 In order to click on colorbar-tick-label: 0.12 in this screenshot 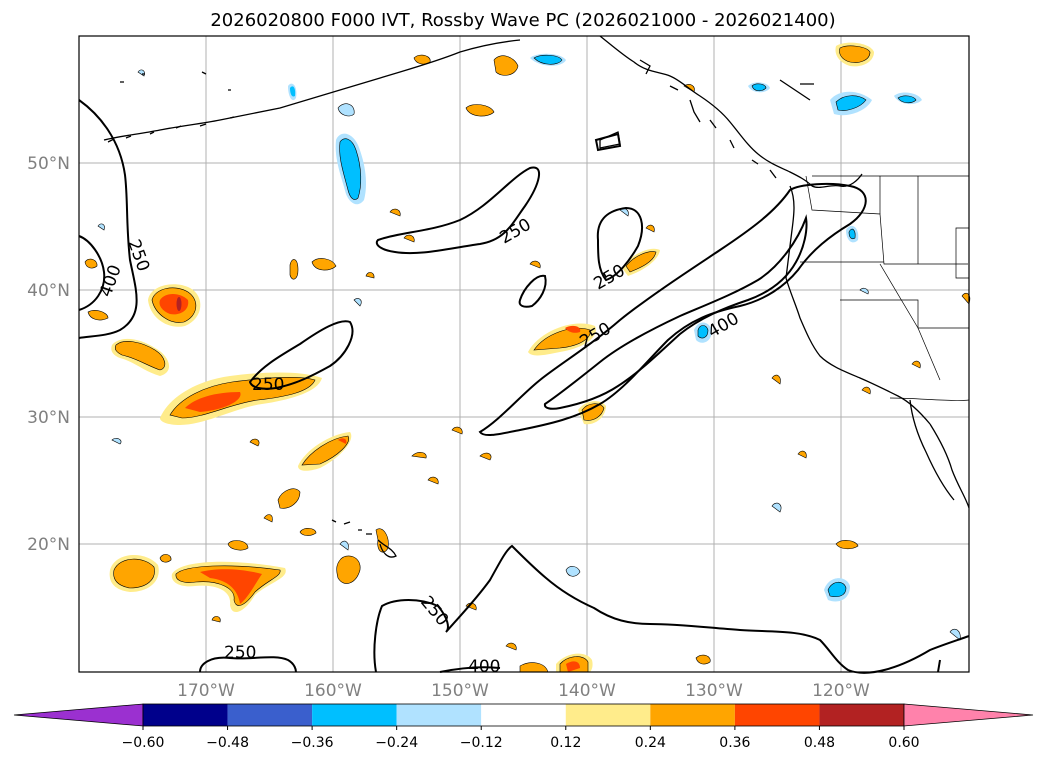, I will do `click(565, 743)`.